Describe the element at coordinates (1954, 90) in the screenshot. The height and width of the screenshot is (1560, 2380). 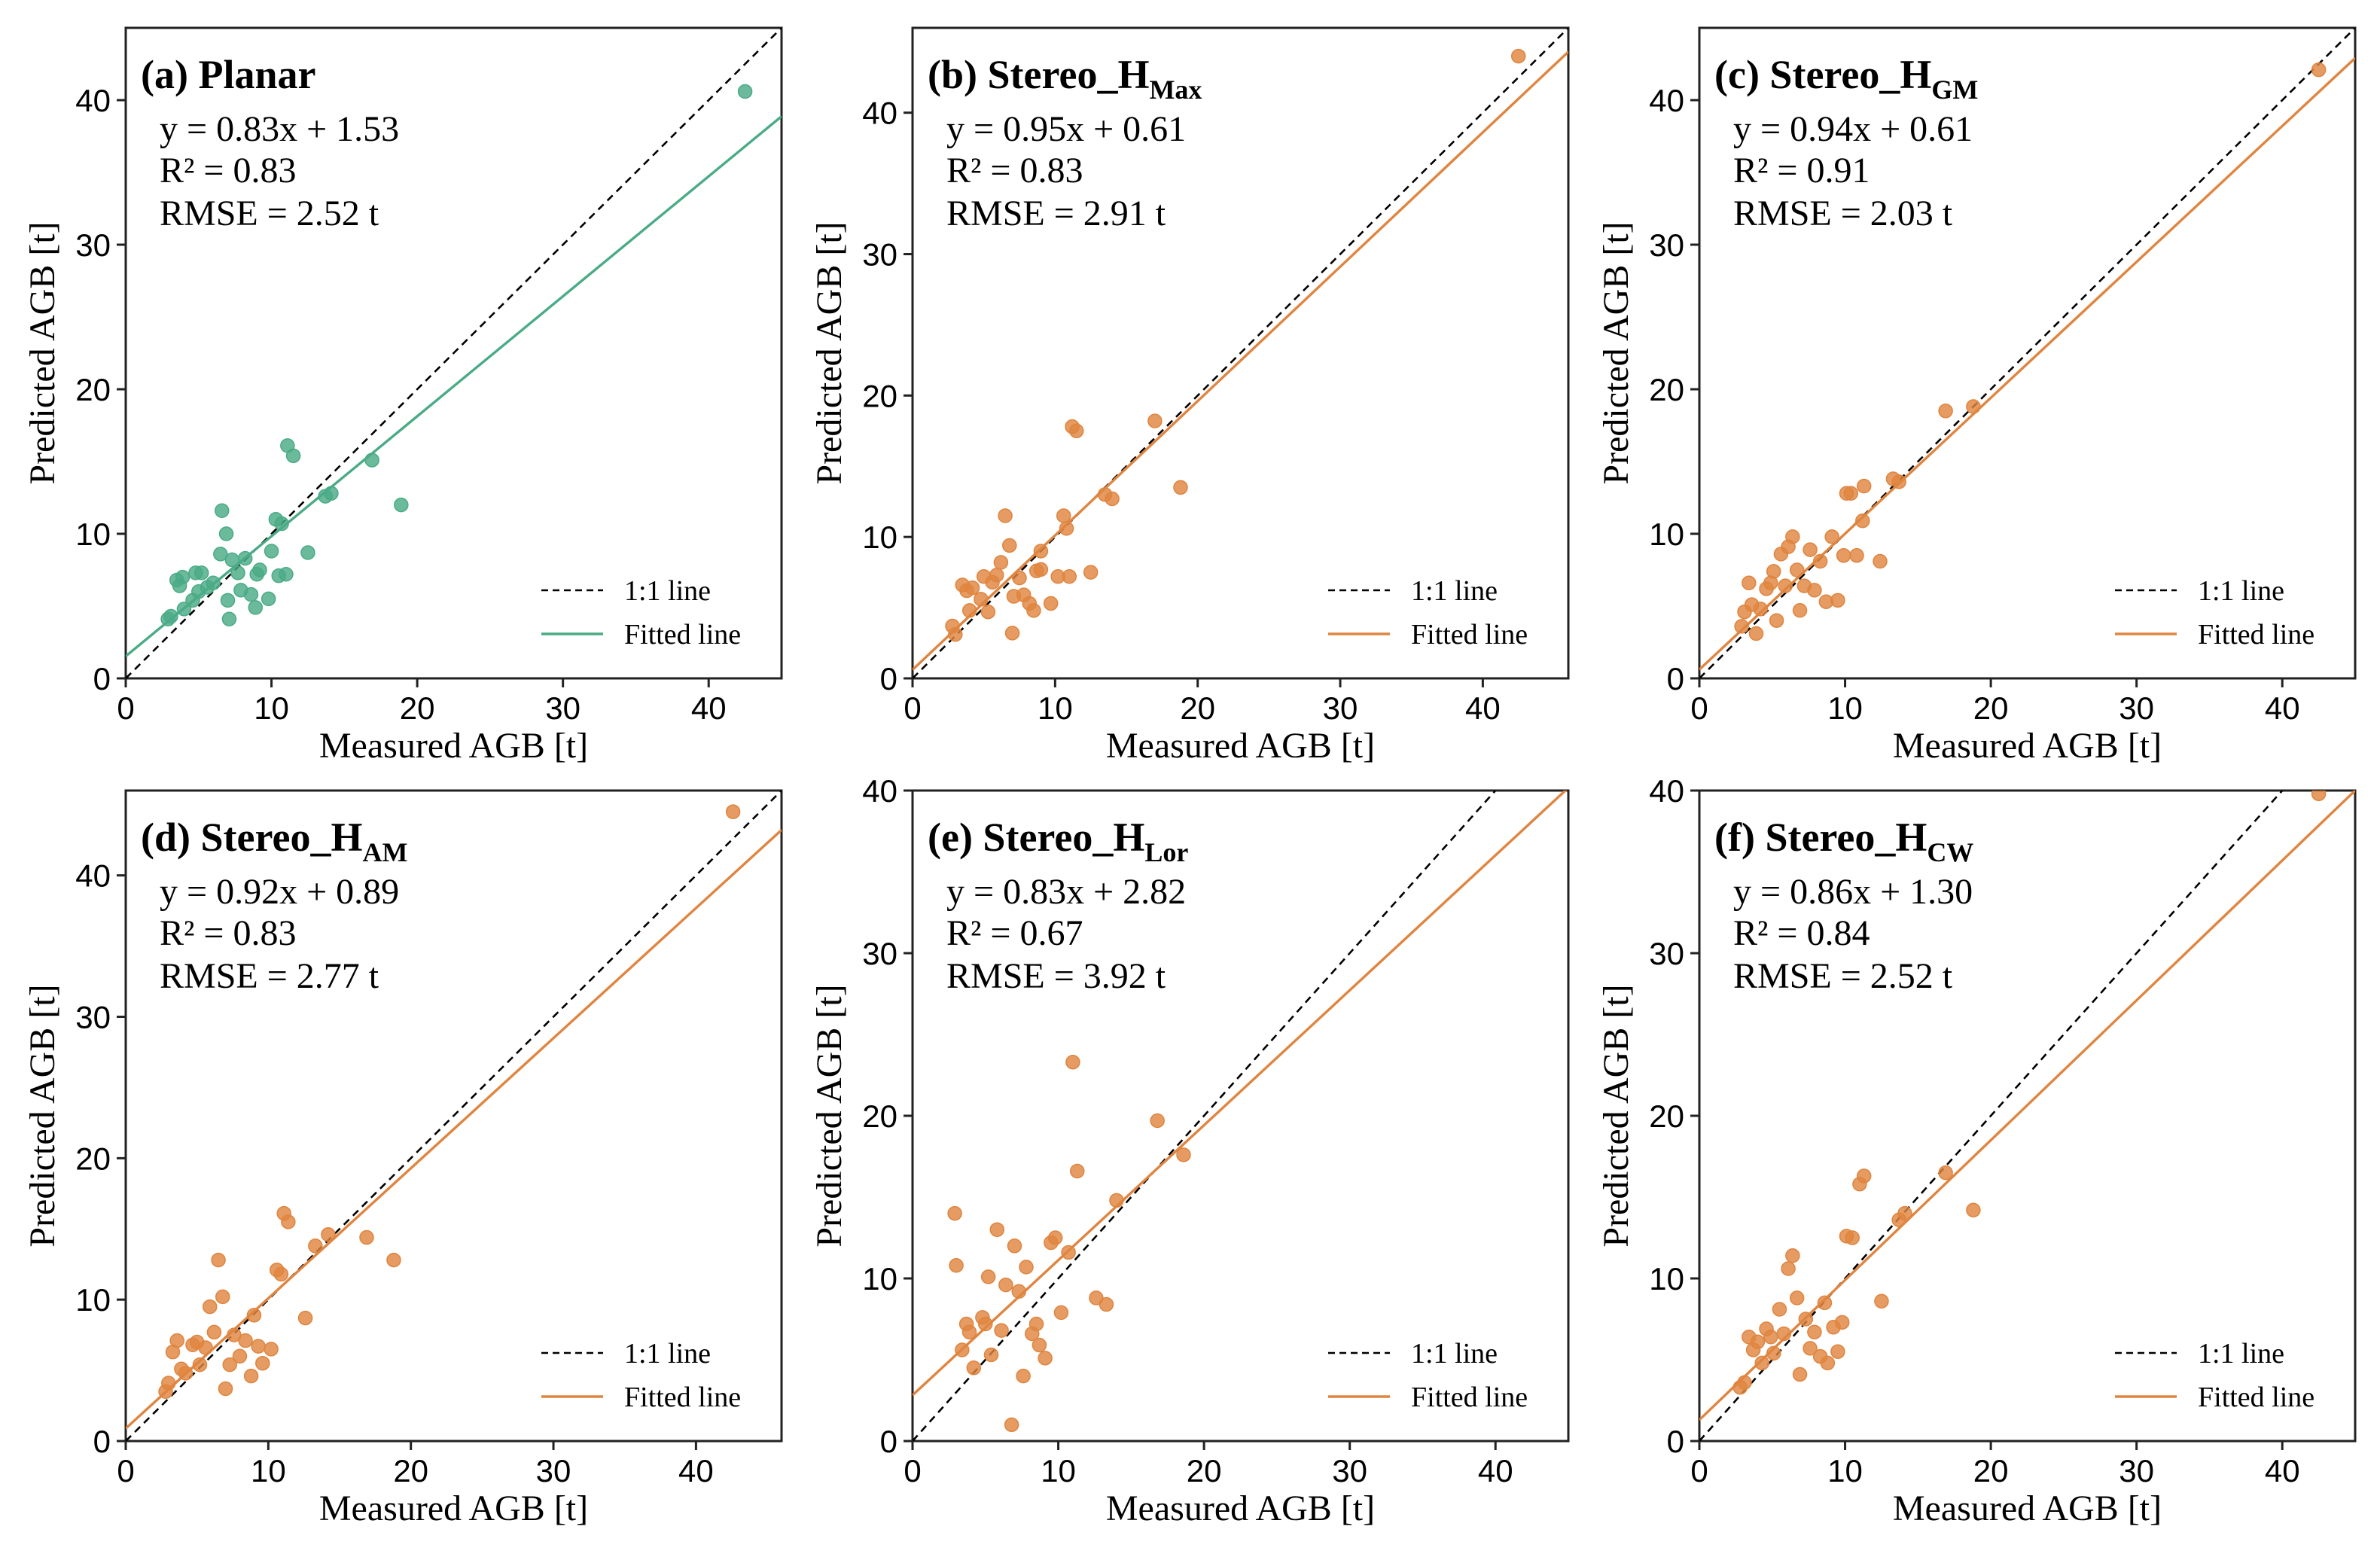
I see `panel-title-subscript: GM` at that location.